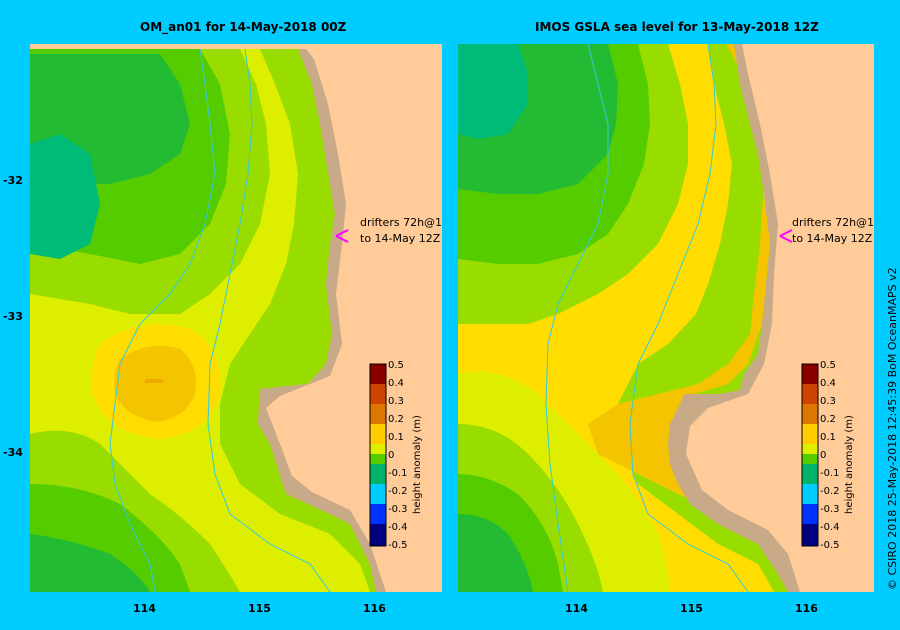 This screenshot has width=900, height=630. What do you see at coordinates (417, 464) in the screenshot?
I see `left-colorbar-label: height anomaly (m)` at bounding box center [417, 464].